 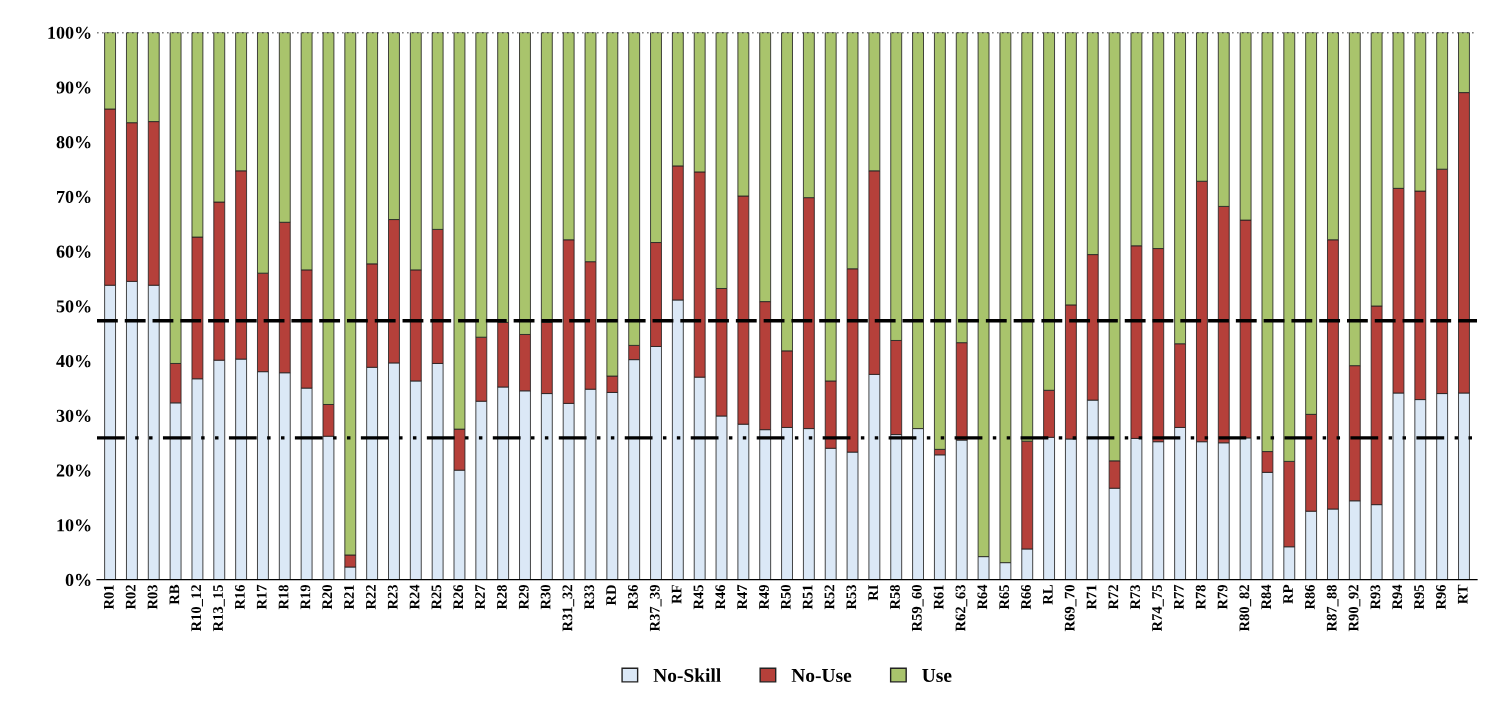 I want to click on x-tick-label: R10_12, so click(x=197, y=608).